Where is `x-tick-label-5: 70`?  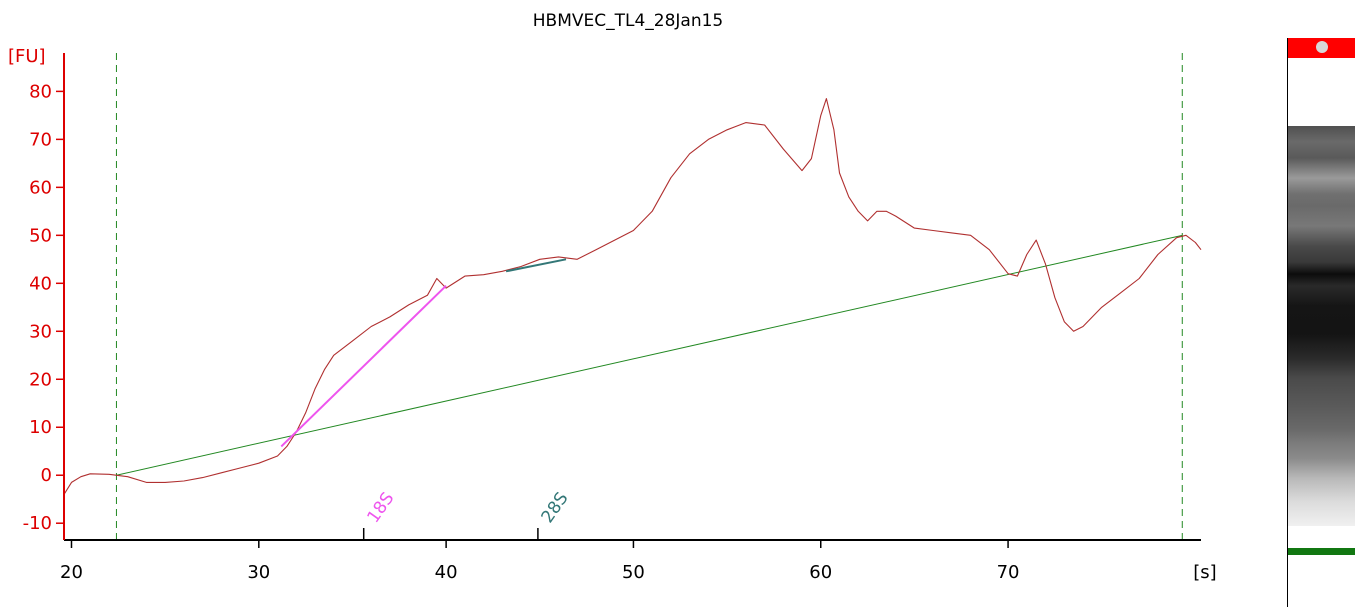 x-tick-label-5: 70 is located at coordinates (1008, 572).